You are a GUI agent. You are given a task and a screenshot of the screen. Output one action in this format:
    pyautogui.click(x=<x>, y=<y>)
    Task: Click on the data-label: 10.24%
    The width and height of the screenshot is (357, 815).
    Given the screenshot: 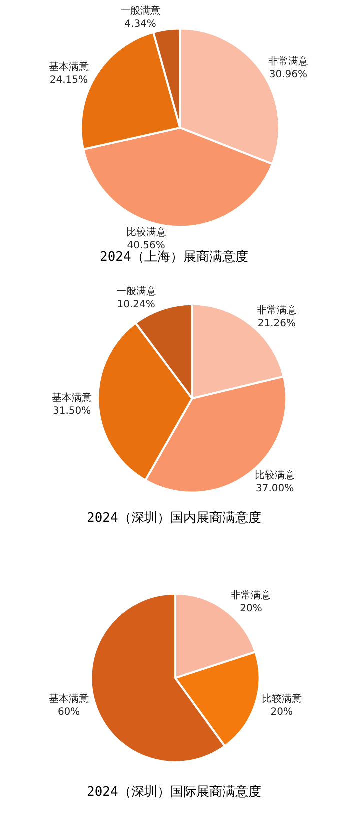 What is the action you would take?
    pyautogui.click(x=136, y=305)
    